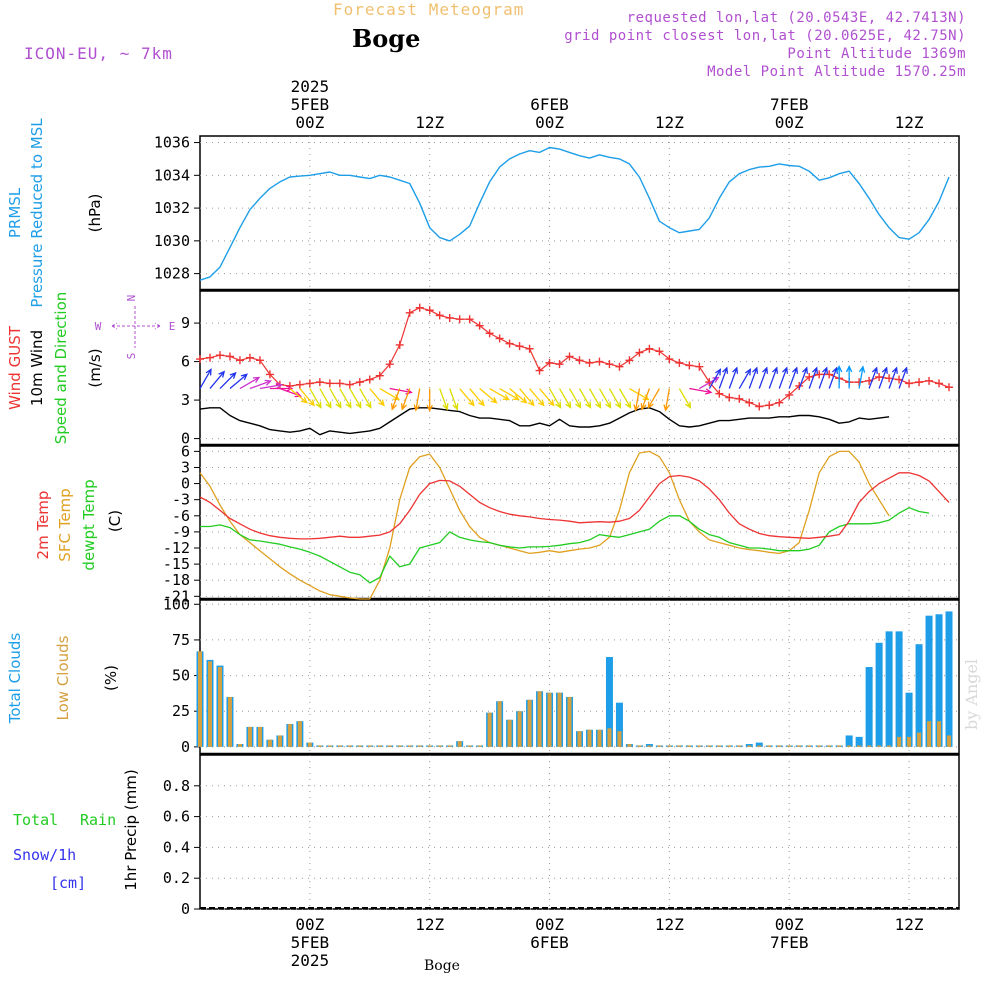  What do you see at coordinates (95, 367) in the screenshot?
I see `wind-unit: (m/s)` at bounding box center [95, 367].